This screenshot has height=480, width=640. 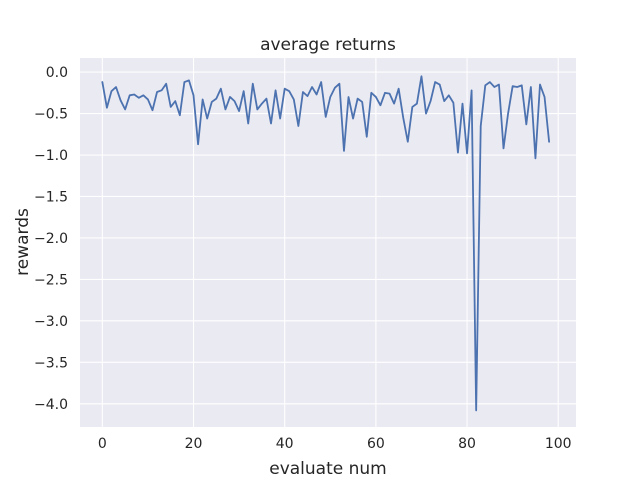 I want to click on y-tick-label: −3.0, so click(x=51, y=322).